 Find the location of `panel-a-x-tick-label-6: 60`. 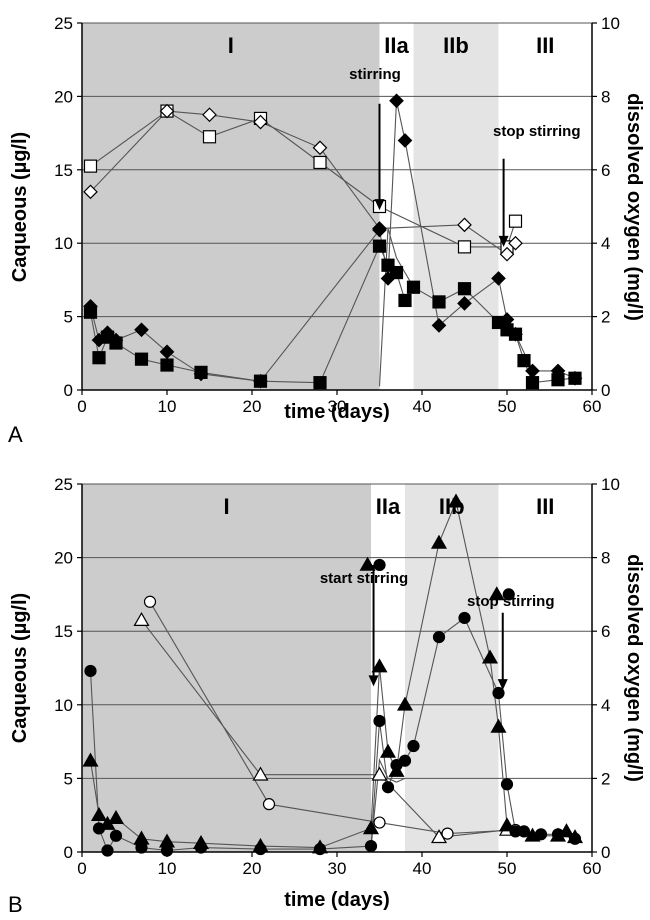

panel-a-x-tick-label-6: 60 is located at coordinates (592, 406).